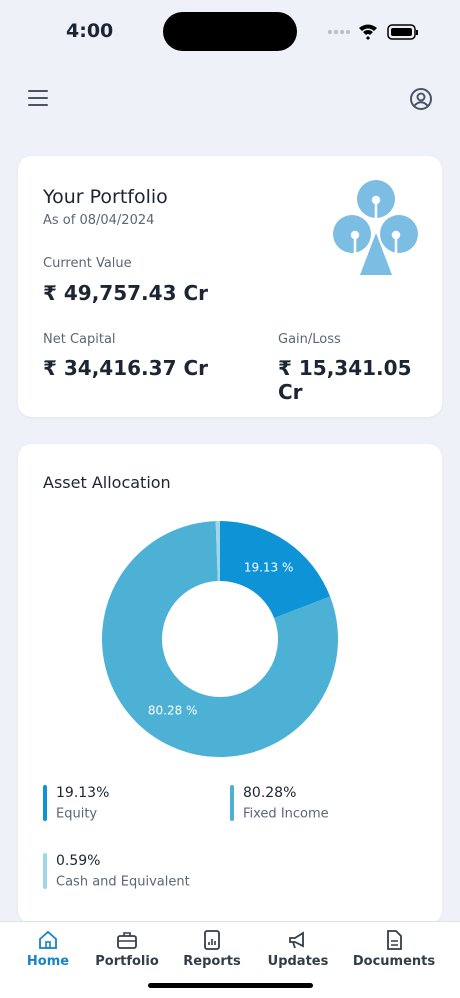 This screenshot has width=460, height=998. What do you see at coordinates (127, 961) in the screenshot?
I see `nav-label: Portfolio` at bounding box center [127, 961].